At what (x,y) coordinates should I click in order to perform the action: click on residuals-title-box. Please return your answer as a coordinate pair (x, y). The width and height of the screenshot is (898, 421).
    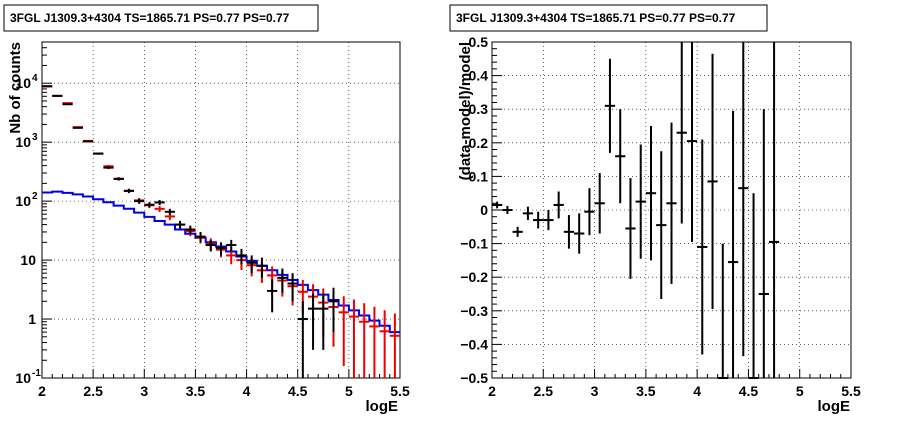
    Looking at the image, I should click on (608, 18).